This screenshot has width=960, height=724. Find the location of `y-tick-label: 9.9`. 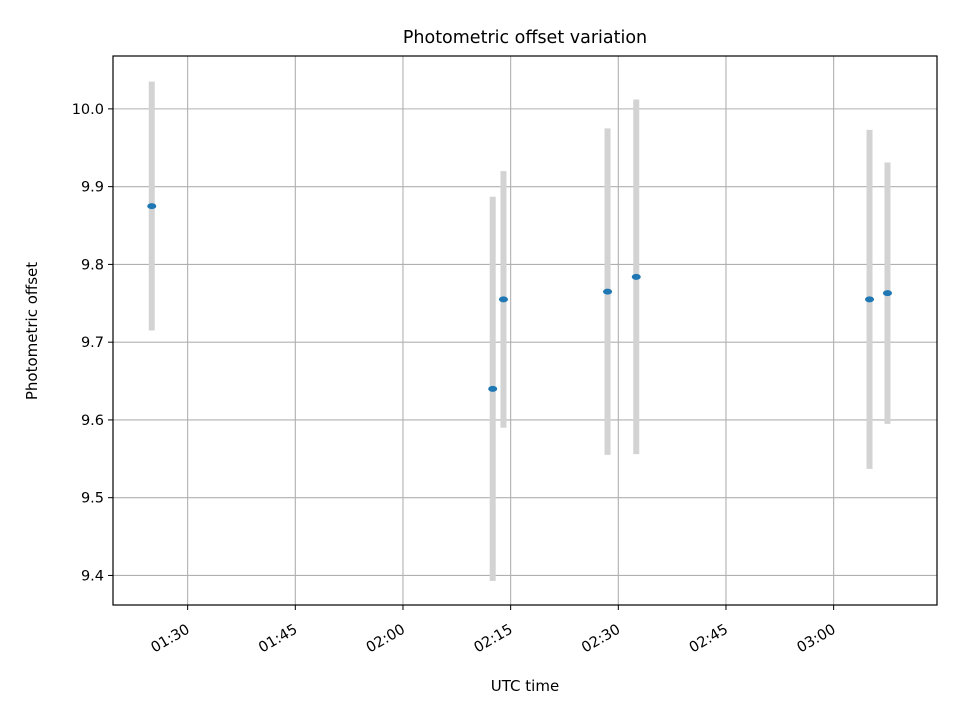

y-tick-label: 9.9 is located at coordinates (92, 188).